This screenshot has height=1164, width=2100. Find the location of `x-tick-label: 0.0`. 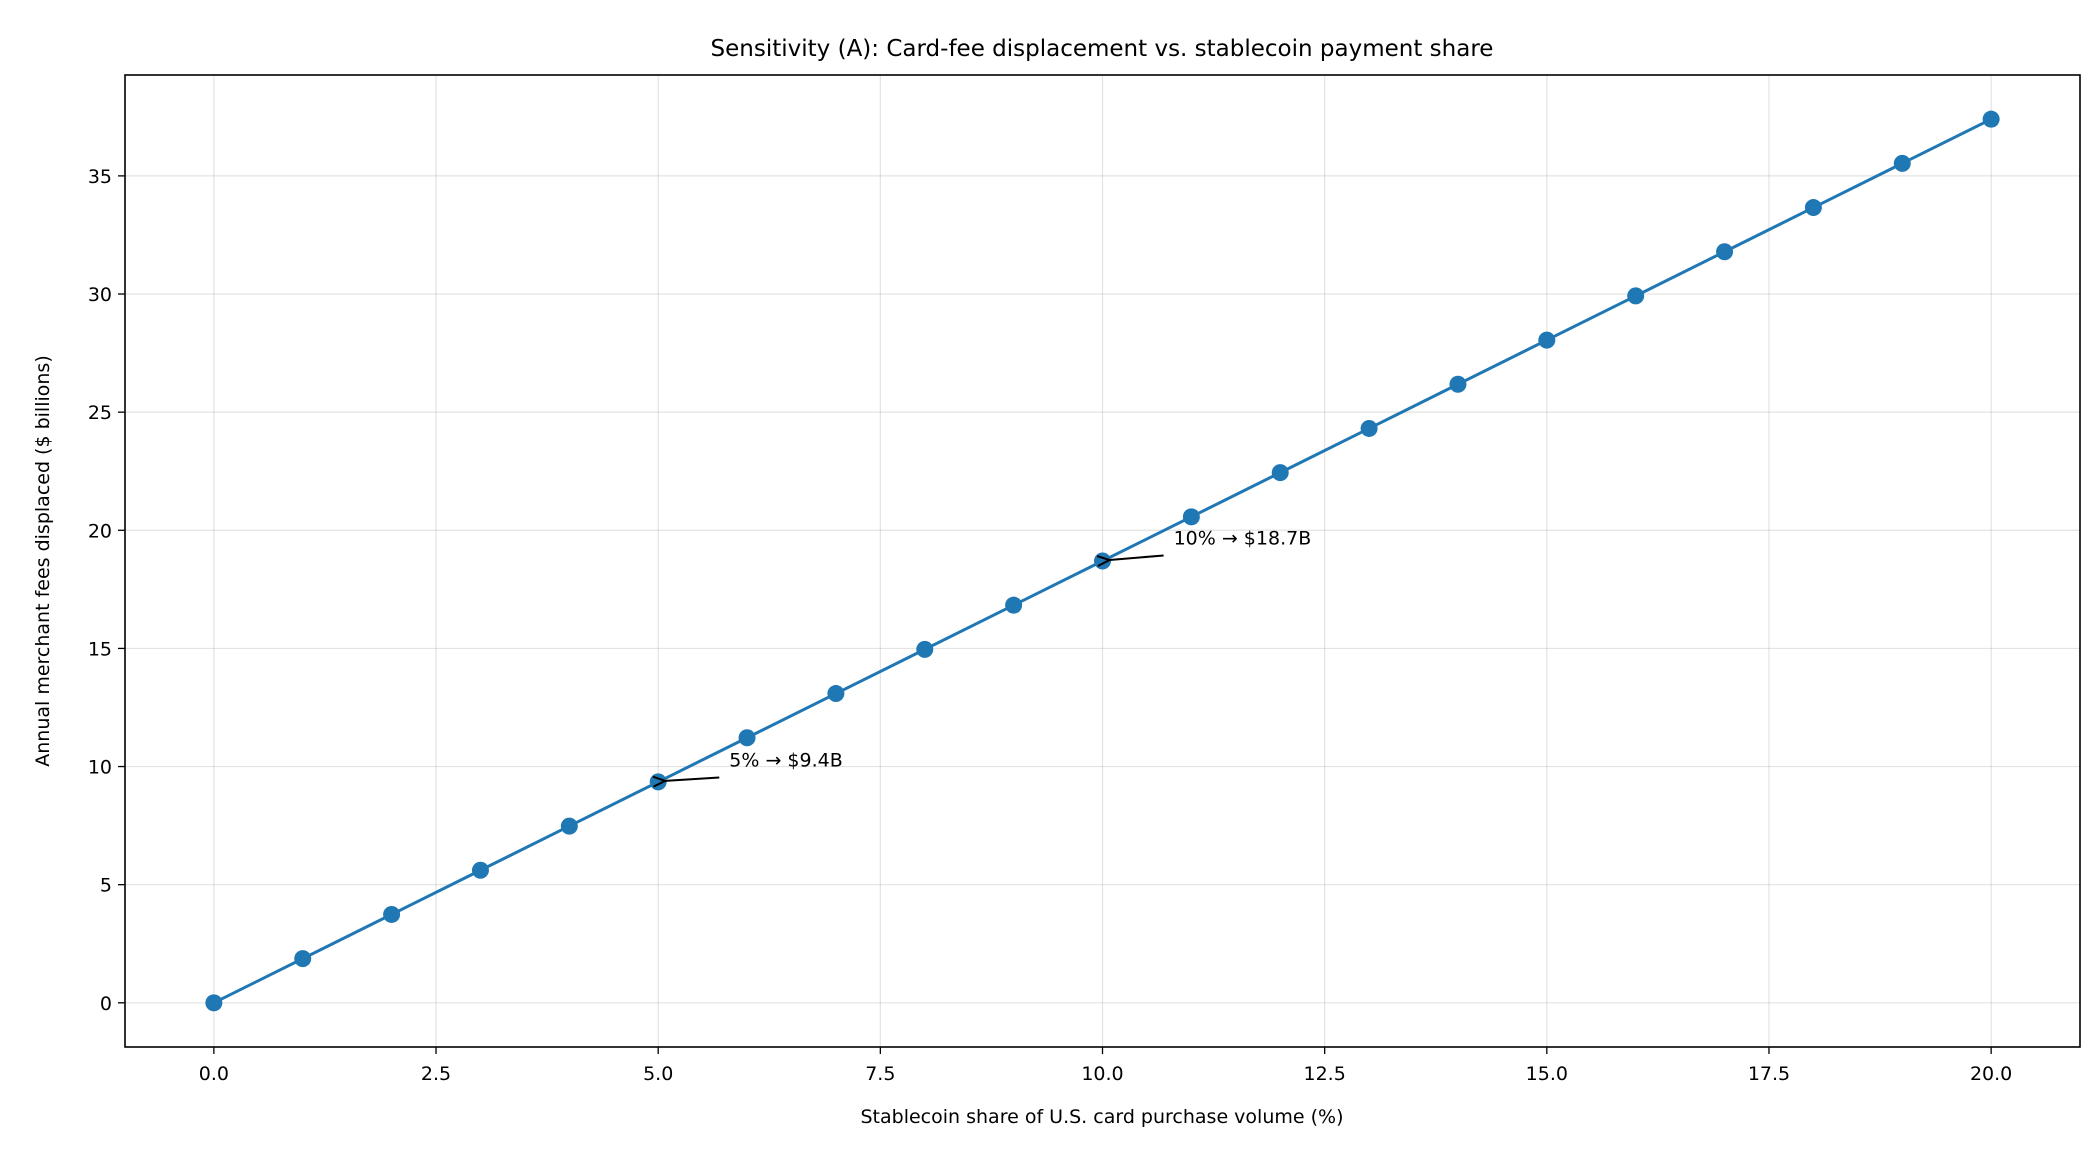

x-tick-label: 0.0 is located at coordinates (214, 1074).